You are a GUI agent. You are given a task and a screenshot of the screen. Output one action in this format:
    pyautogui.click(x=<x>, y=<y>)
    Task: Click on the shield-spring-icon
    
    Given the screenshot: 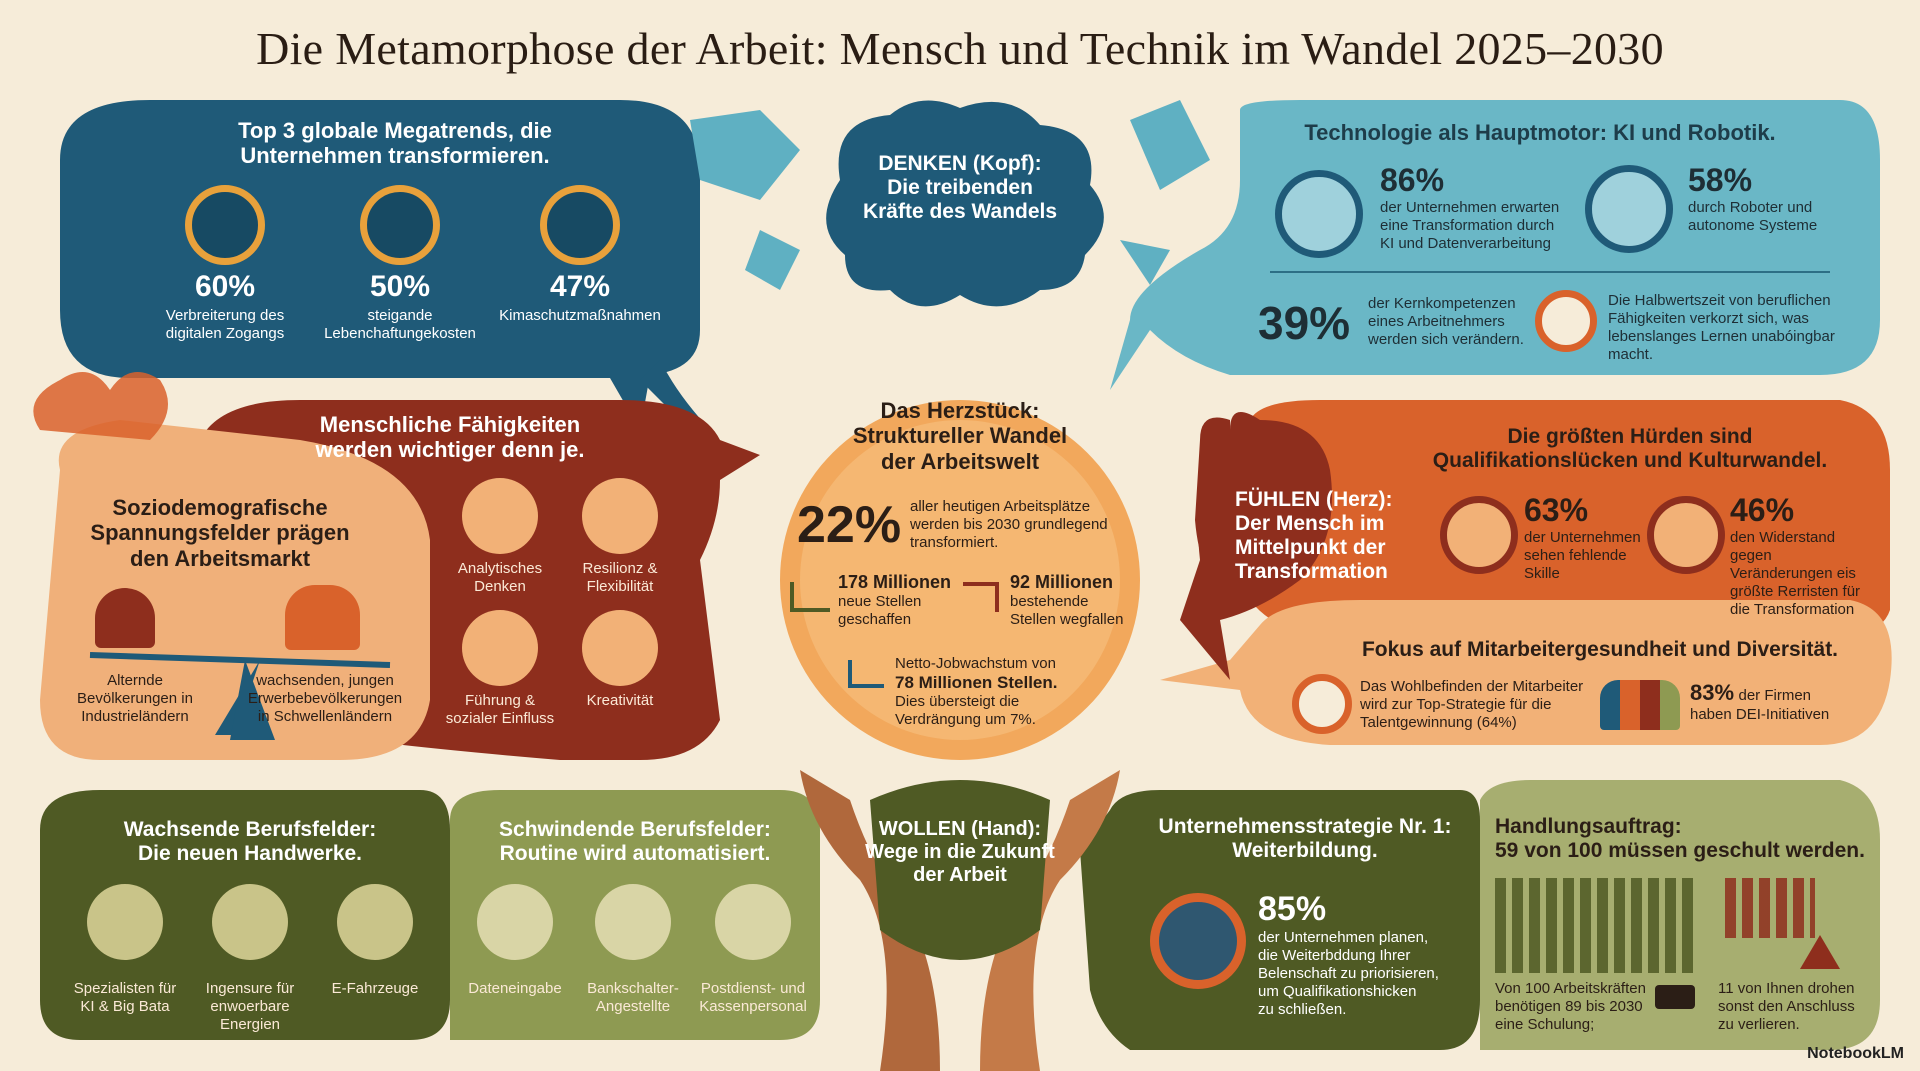 What is the action you would take?
    pyautogui.click(x=620, y=516)
    